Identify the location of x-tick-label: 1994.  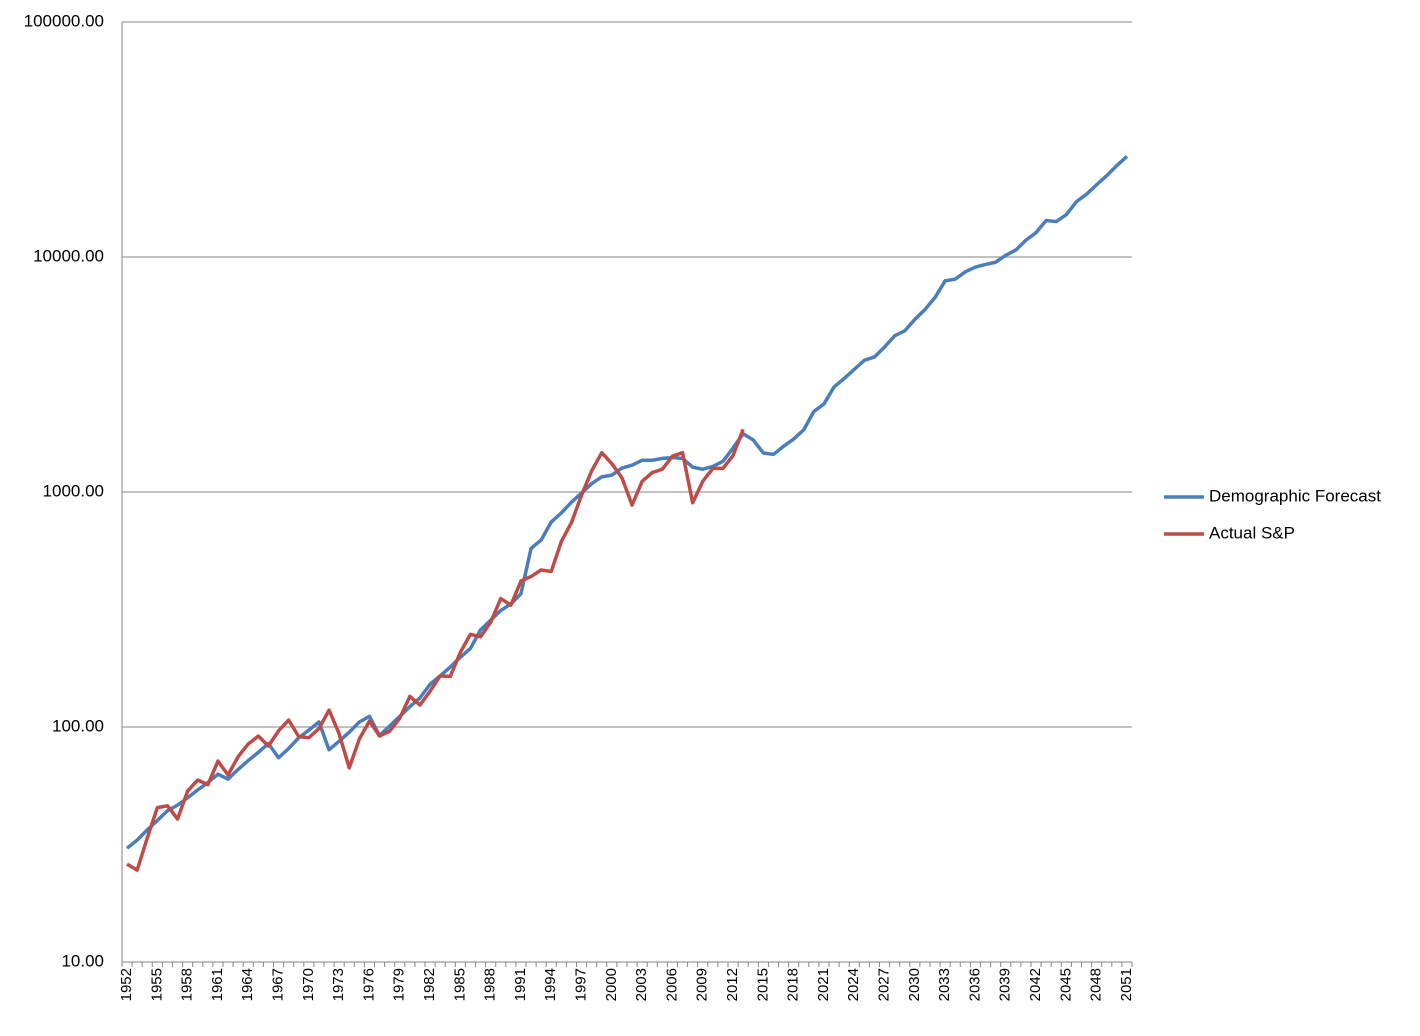
(550, 984).